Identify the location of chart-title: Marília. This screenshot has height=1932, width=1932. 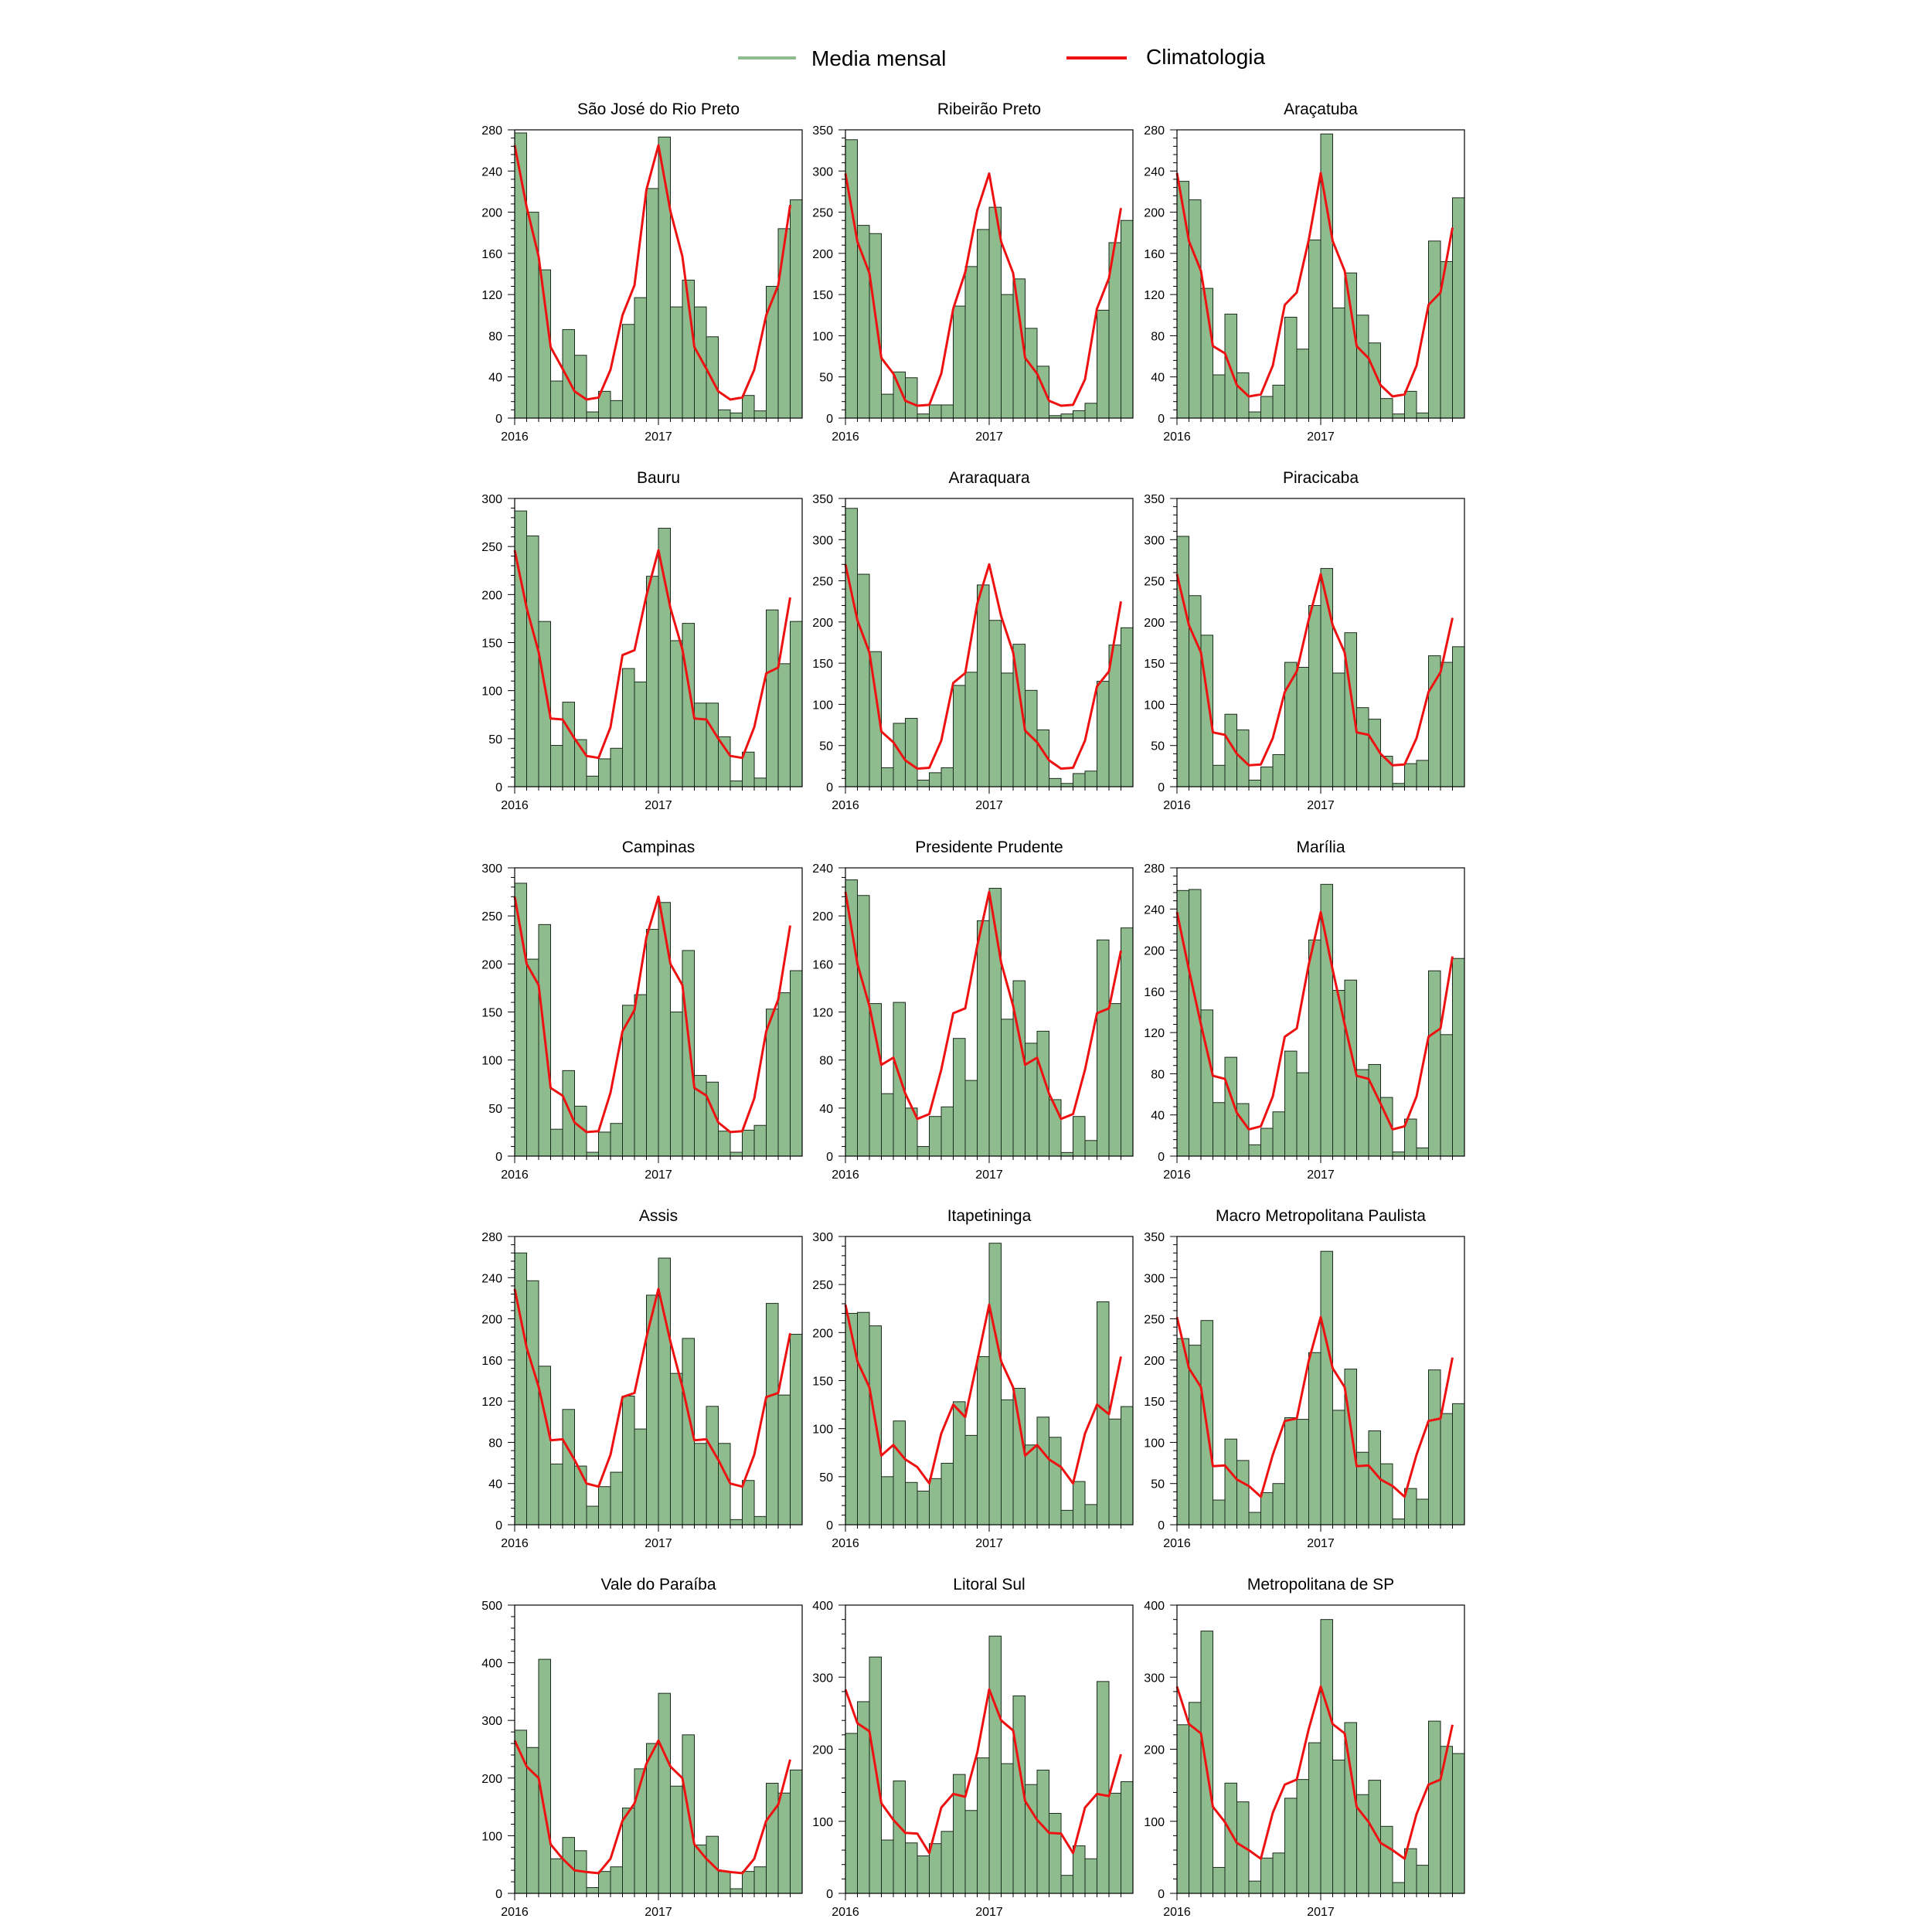
(1320, 847).